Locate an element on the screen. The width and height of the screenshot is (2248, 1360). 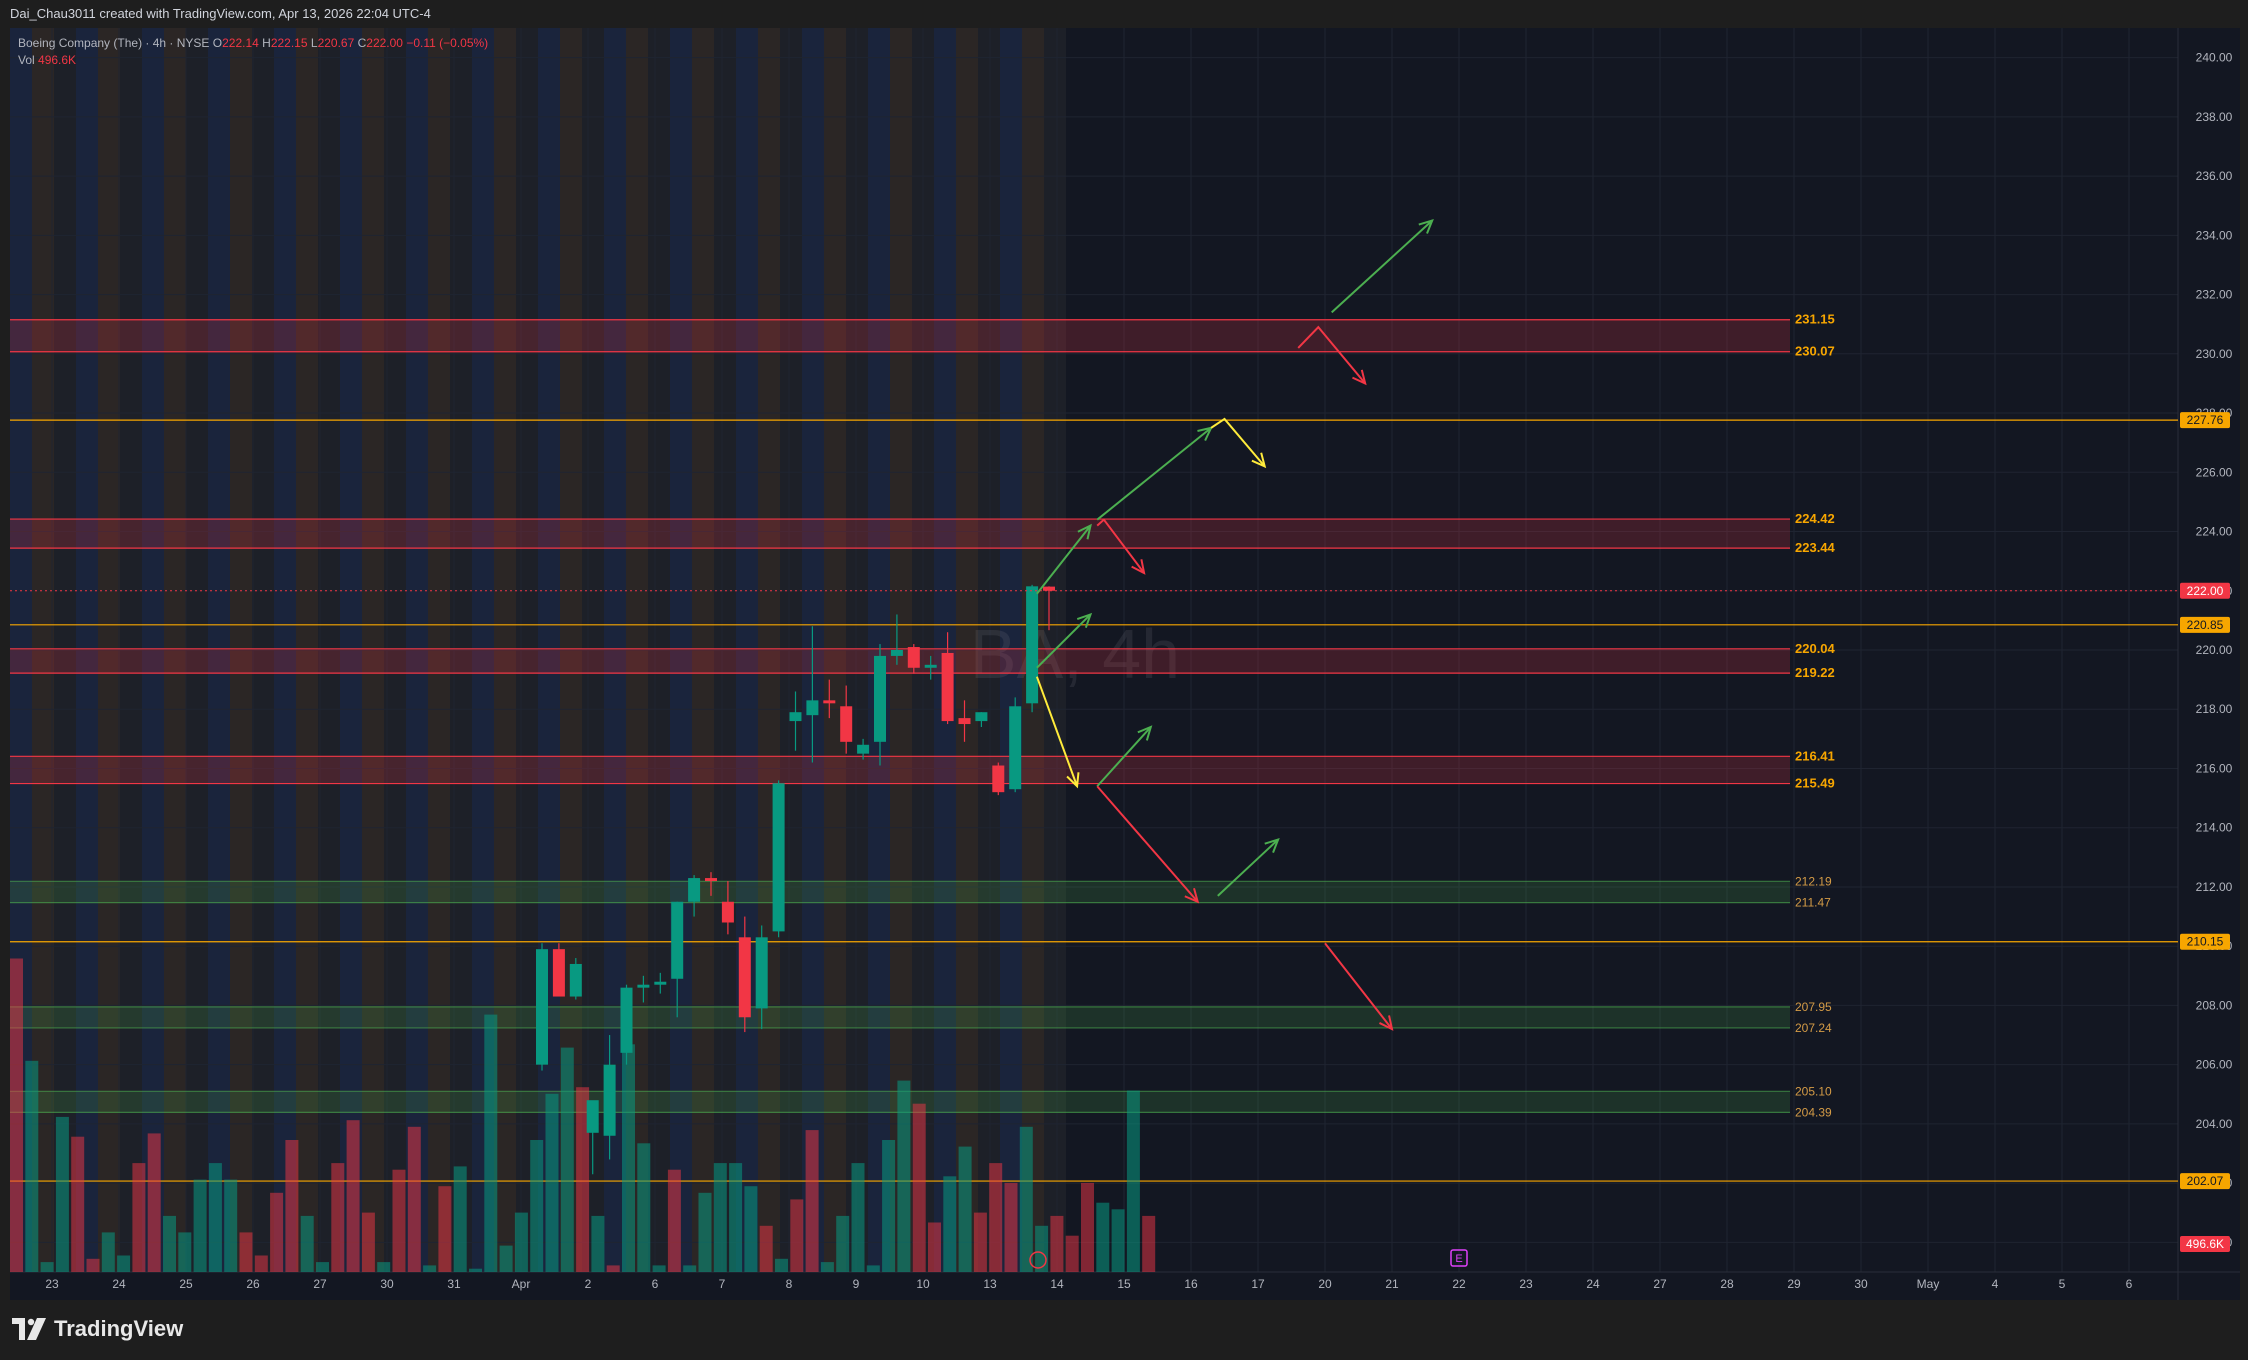
price-tag-label: 210.15 is located at coordinates (2205, 942).